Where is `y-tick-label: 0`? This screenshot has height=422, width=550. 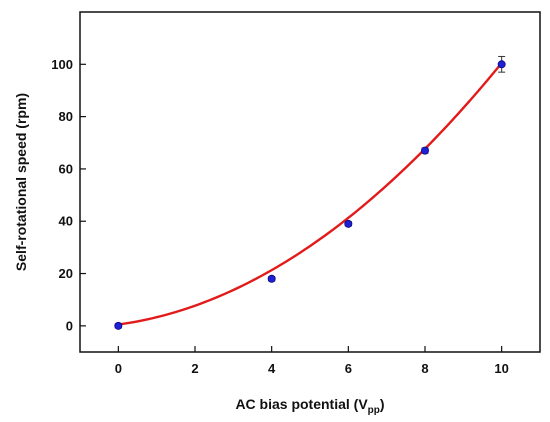 y-tick-label: 0 is located at coordinates (69, 325).